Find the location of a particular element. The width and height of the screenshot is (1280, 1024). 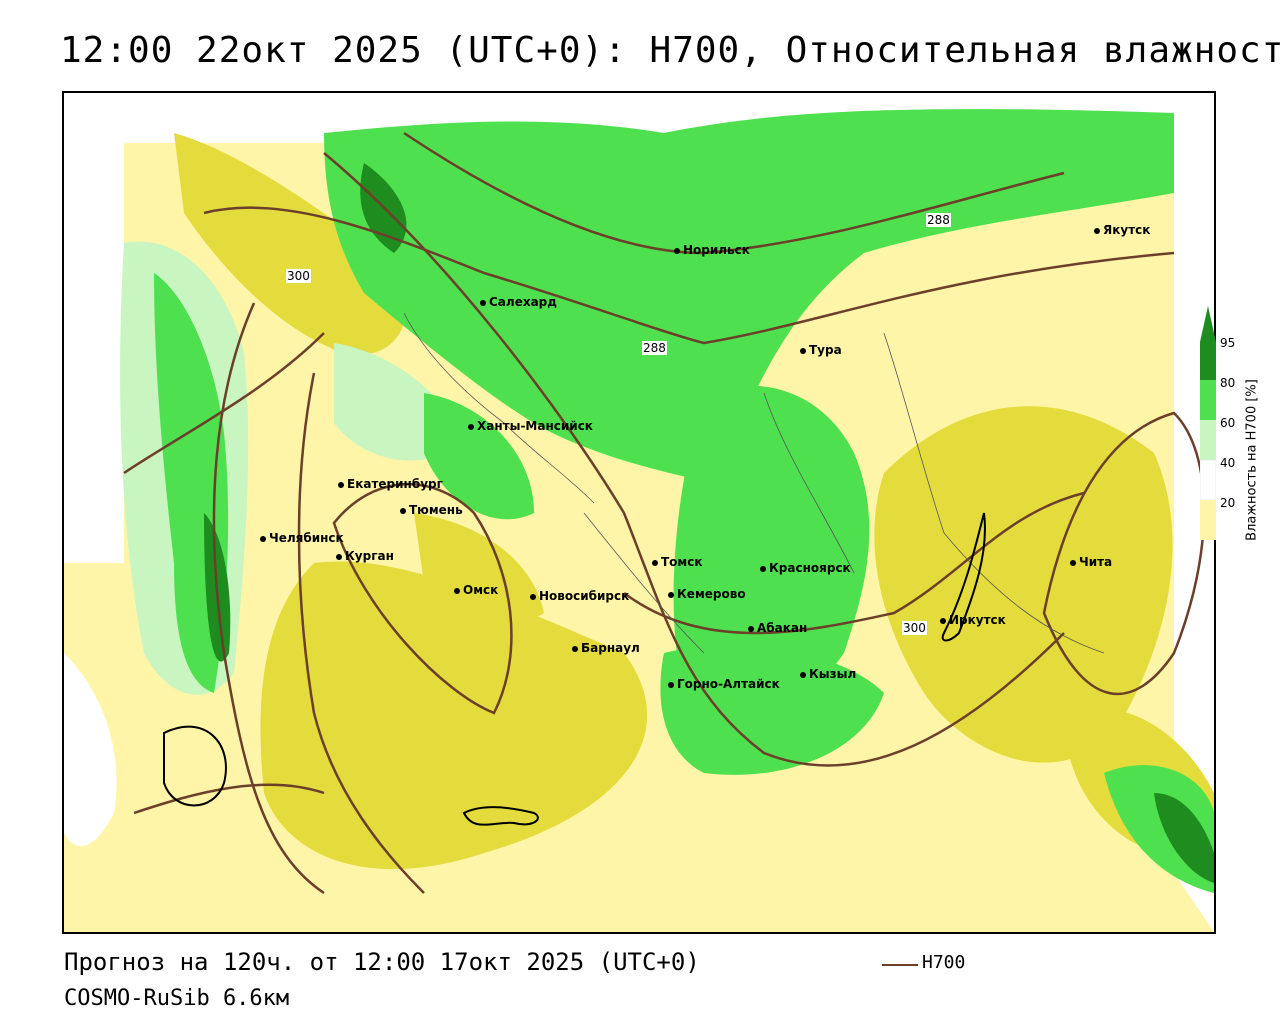

city-label: Барнаул is located at coordinates (606, 648).